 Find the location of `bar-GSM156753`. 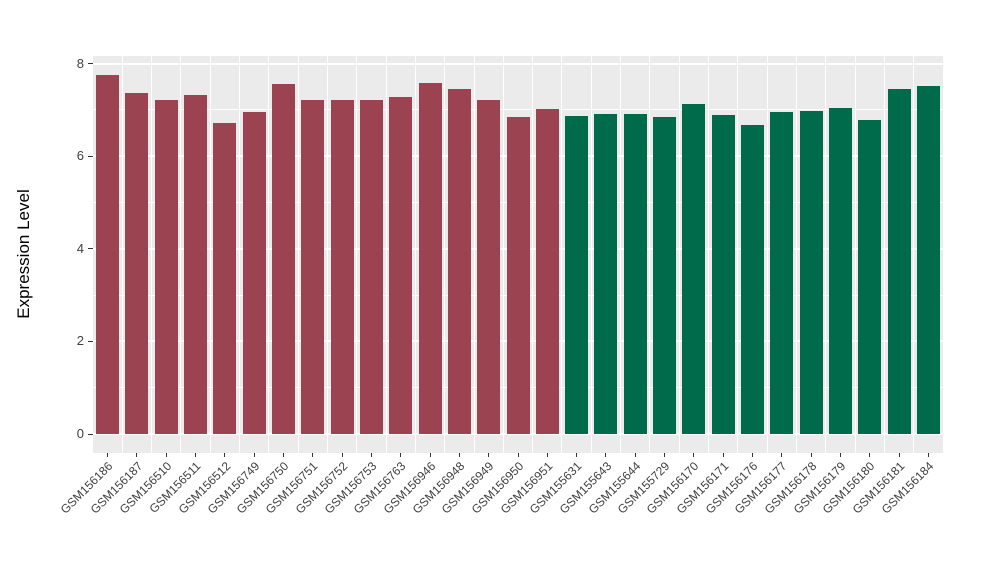

bar-GSM156753 is located at coordinates (371, 266).